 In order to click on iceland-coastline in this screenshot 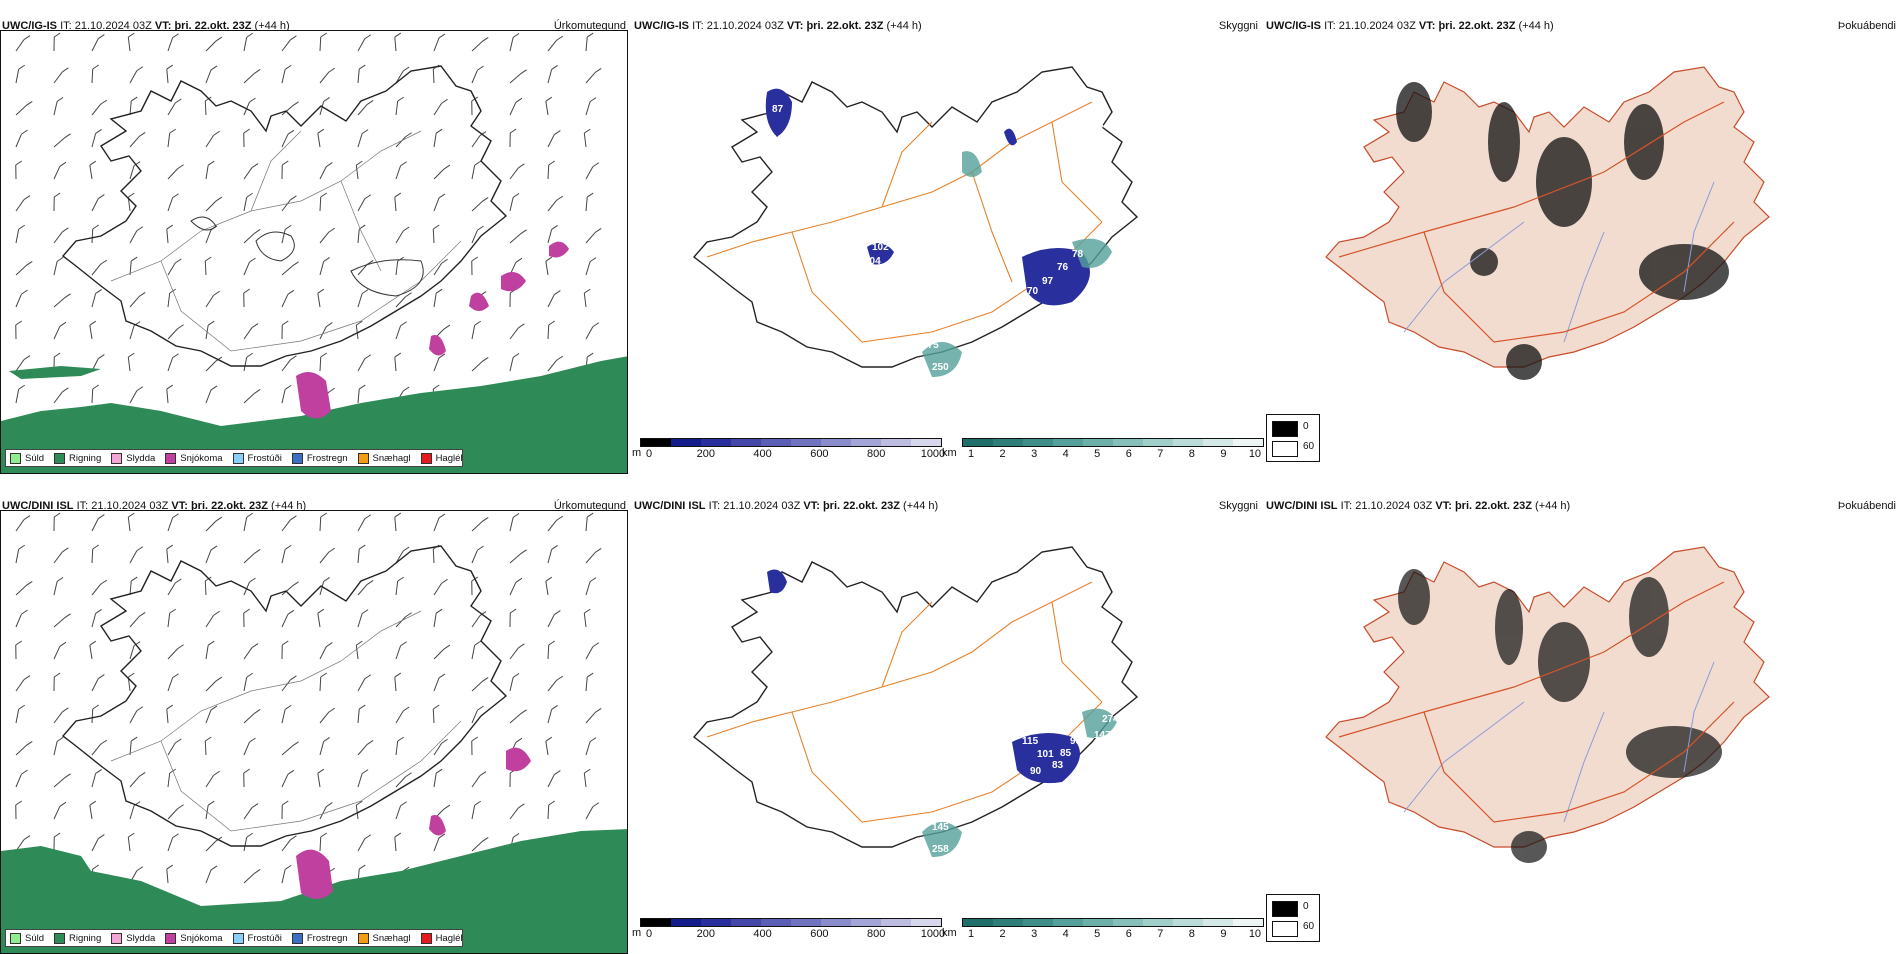, I will do `click(284, 696)`.